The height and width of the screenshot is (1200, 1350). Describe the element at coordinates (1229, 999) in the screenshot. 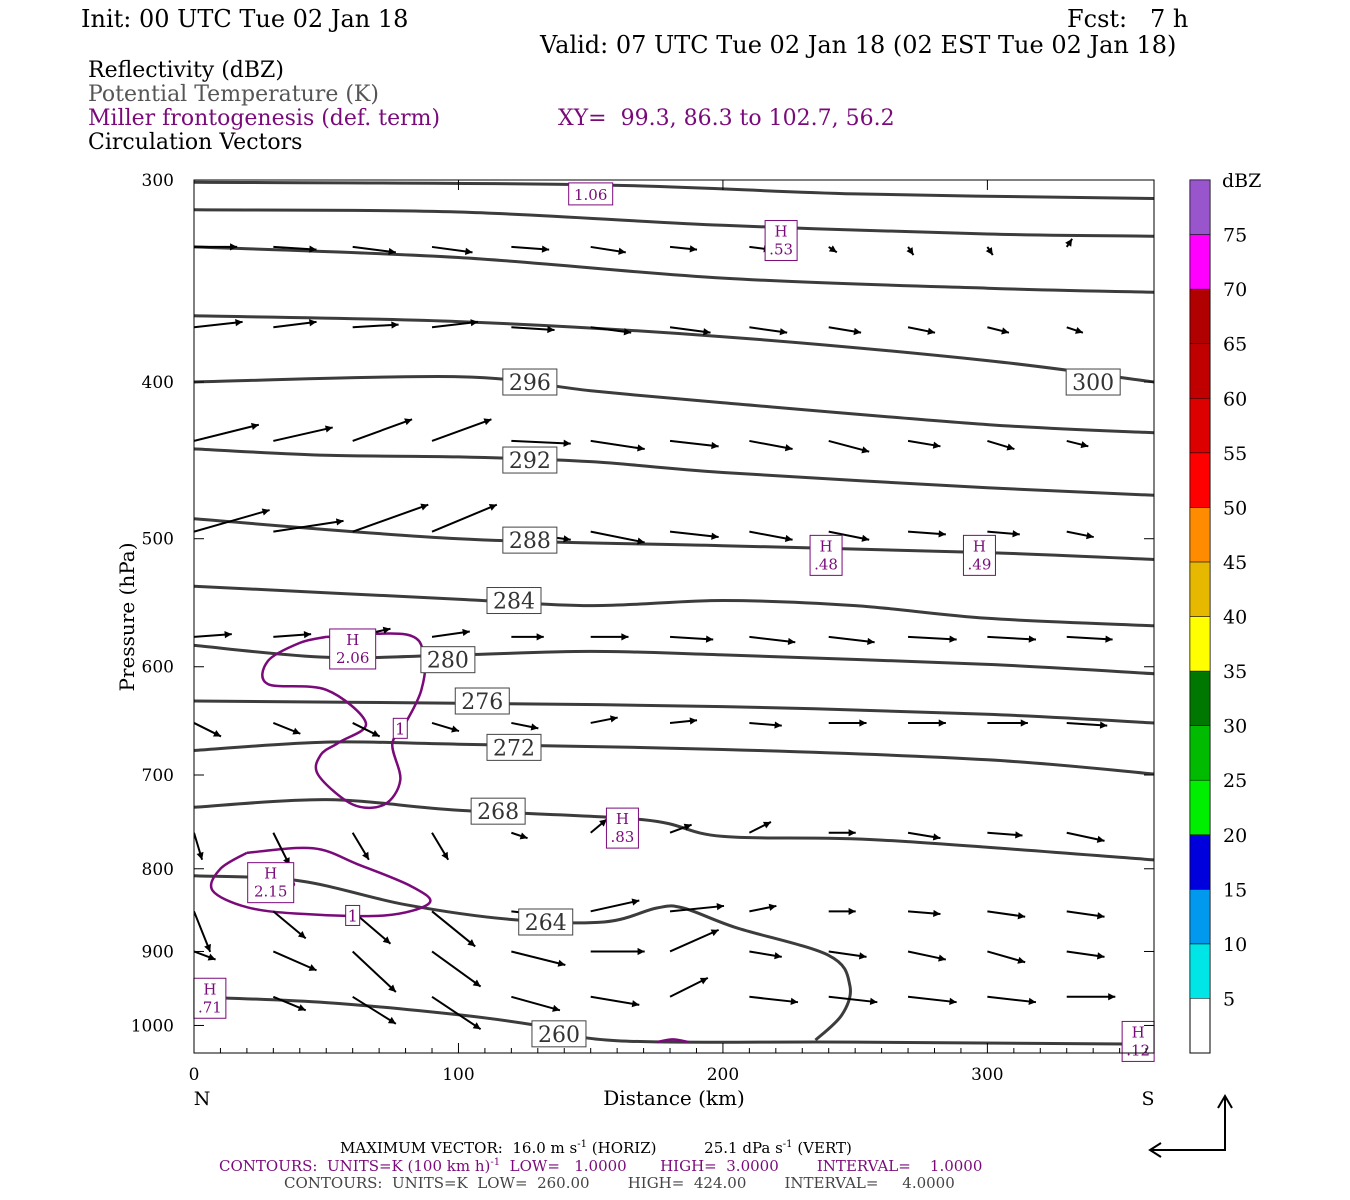

I see `colorbar-label: 5` at that location.